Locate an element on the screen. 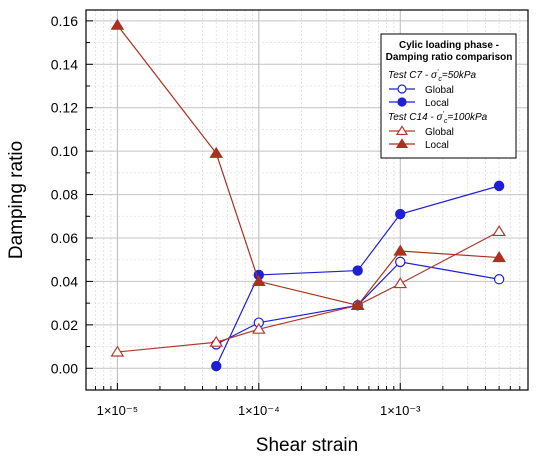 This screenshot has height=462, width=550. y-tick-label: 0.00 is located at coordinates (64, 368).